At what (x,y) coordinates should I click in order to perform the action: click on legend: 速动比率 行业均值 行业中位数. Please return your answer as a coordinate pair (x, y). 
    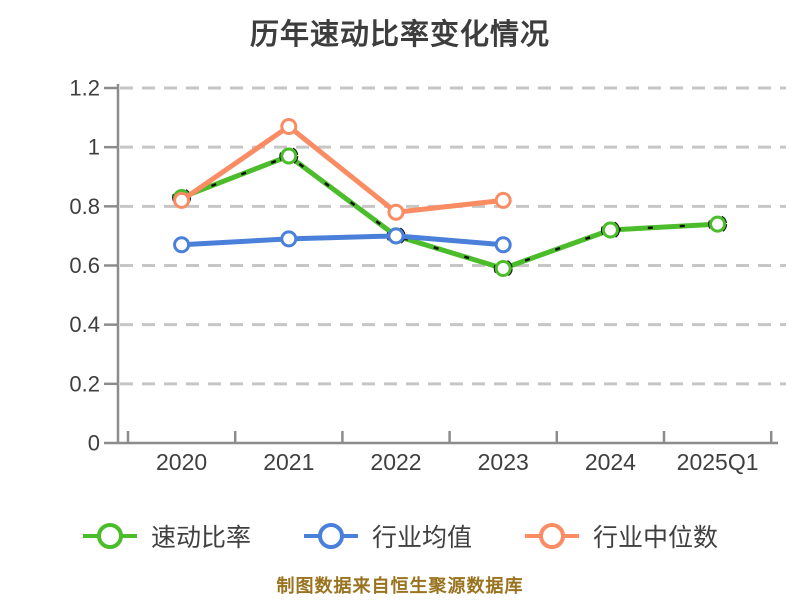
    Looking at the image, I should click on (400, 536).